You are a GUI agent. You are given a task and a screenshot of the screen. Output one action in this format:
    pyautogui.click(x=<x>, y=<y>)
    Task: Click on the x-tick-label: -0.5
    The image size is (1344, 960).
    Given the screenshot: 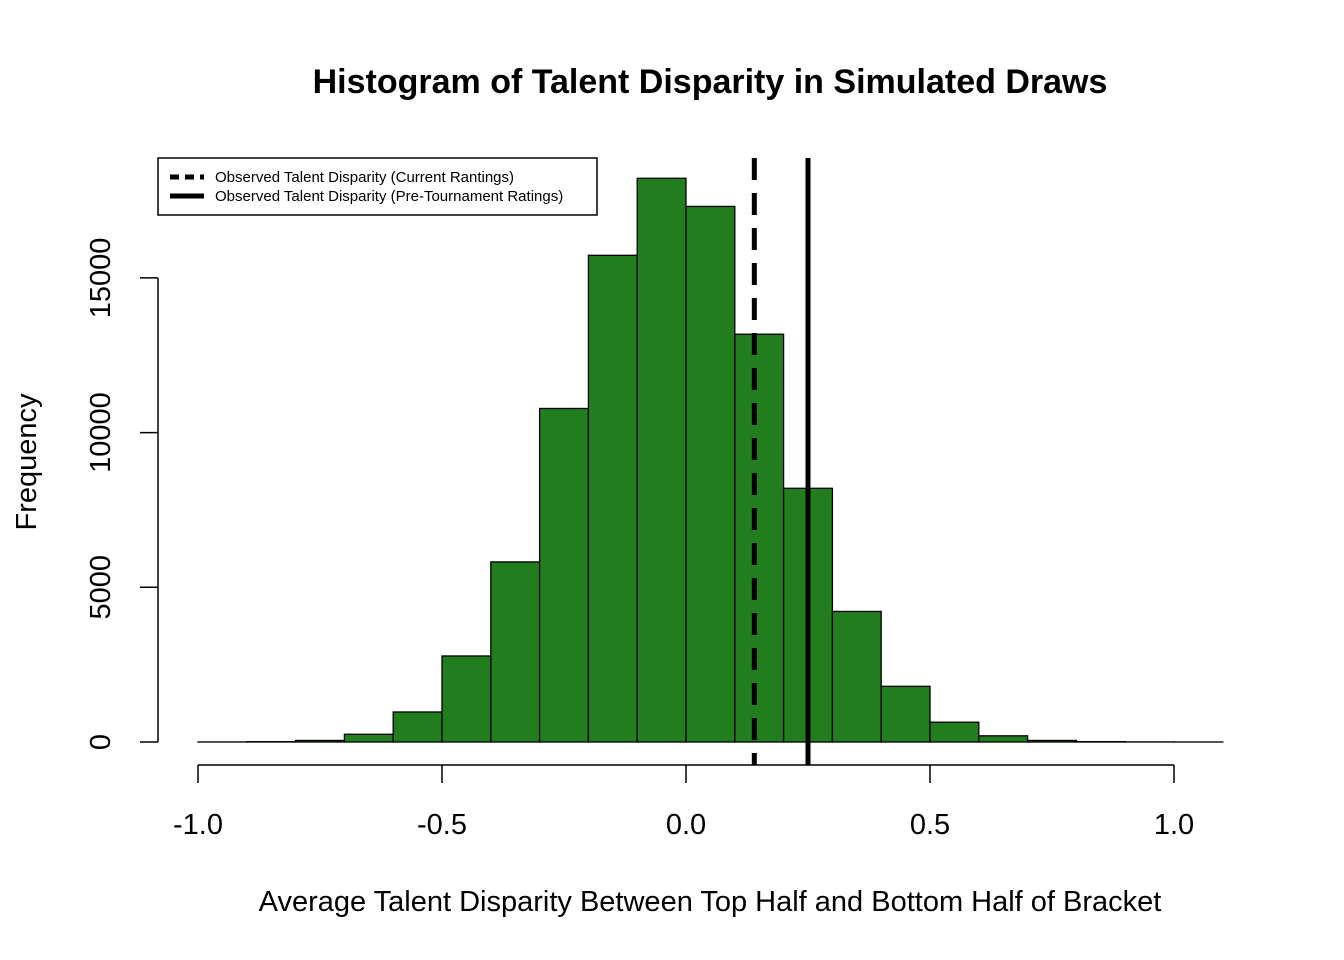 What is the action you would take?
    pyautogui.click(x=442, y=825)
    